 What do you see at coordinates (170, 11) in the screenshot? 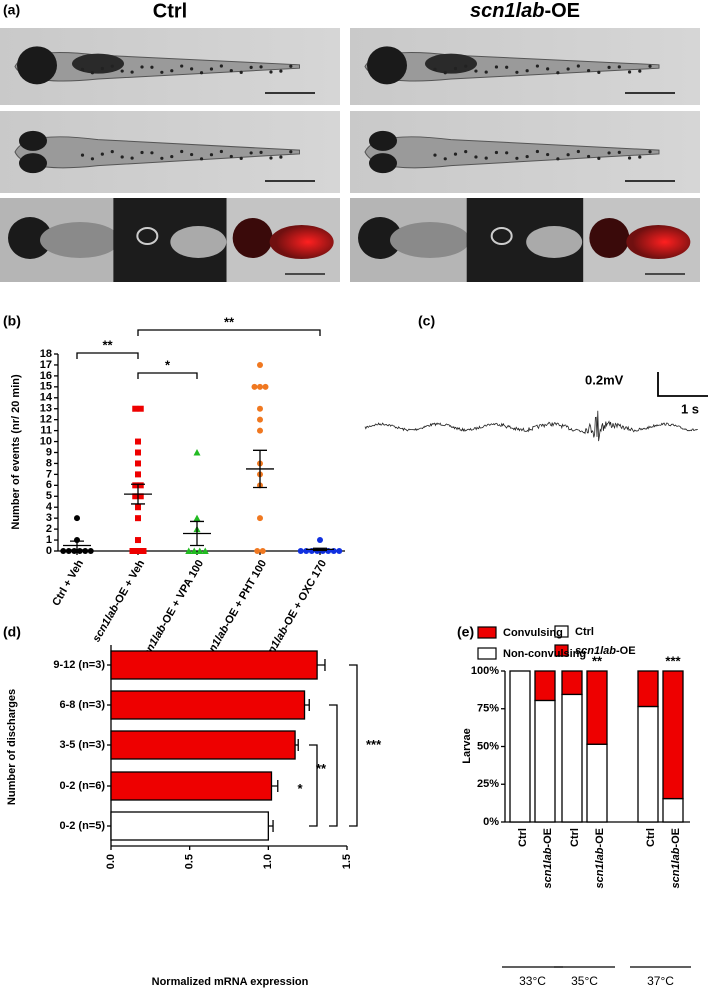
I see `column-title: Ctrl` at bounding box center [170, 11].